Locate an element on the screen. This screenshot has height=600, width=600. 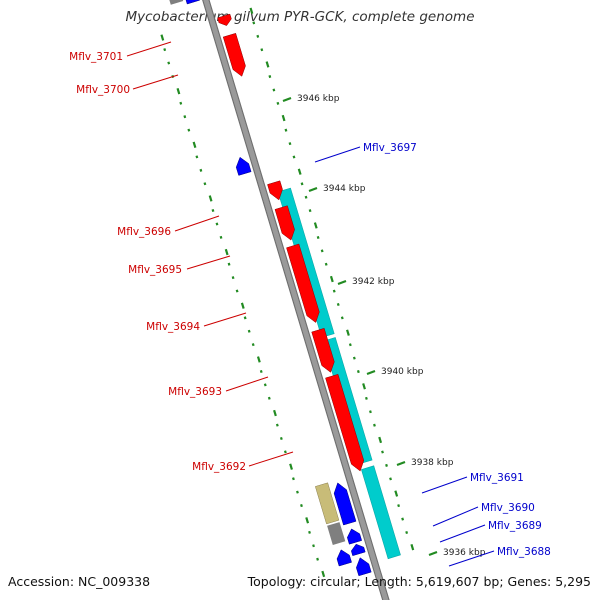
forward-gene-label: Mflv_3700 is located at coordinates (103, 90).